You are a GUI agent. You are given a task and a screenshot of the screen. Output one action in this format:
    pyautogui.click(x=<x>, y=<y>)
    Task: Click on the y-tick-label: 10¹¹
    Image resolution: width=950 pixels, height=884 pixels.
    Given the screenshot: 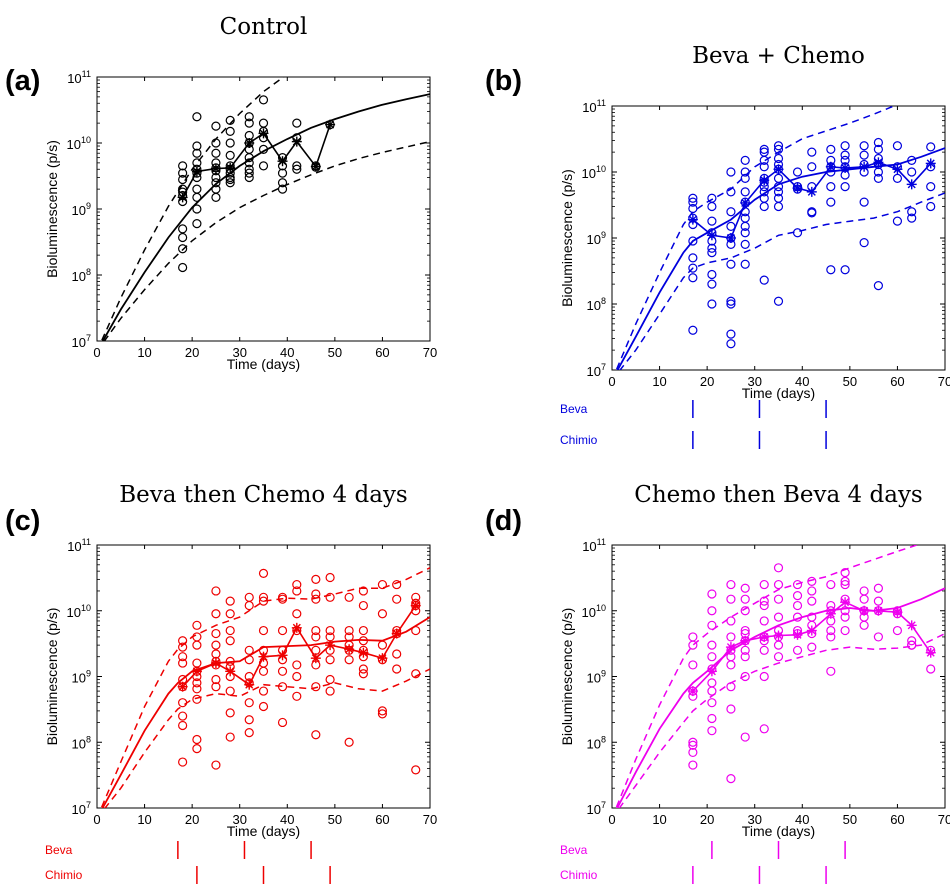 What is the action you would take?
    pyautogui.click(x=594, y=106)
    